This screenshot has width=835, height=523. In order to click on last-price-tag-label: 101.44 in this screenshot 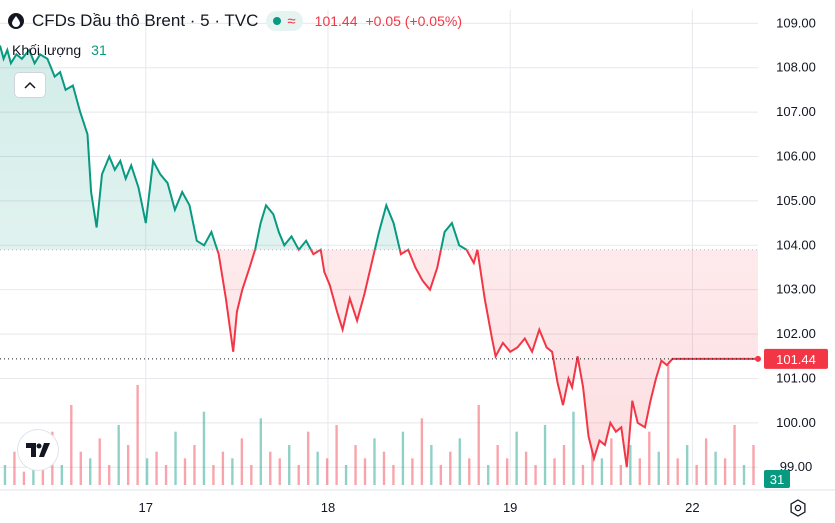, I will do `click(796, 359)`.